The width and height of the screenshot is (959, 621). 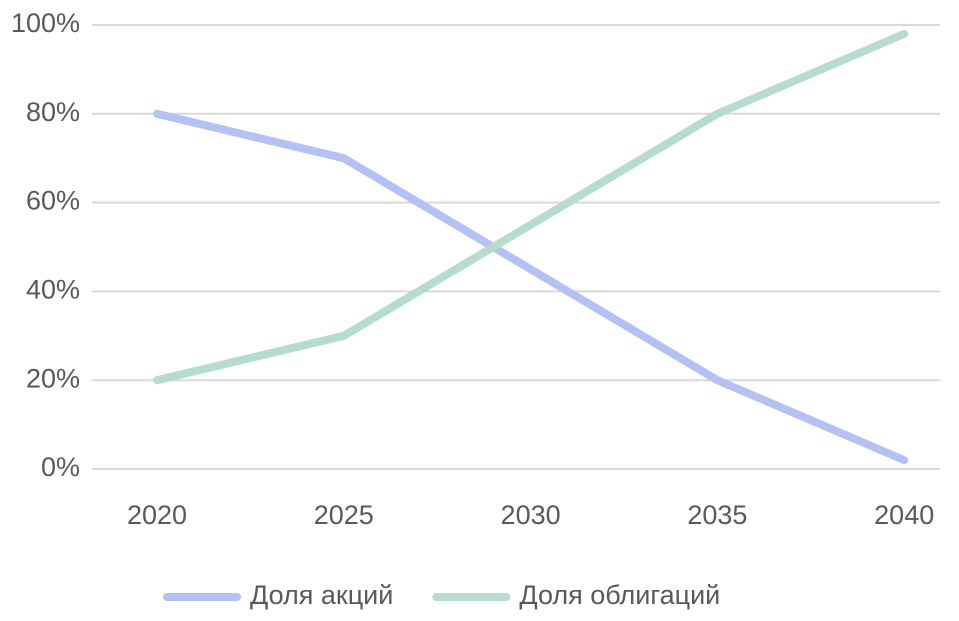 What do you see at coordinates (157, 515) in the screenshot?
I see `x-tick-label: 2020` at bounding box center [157, 515].